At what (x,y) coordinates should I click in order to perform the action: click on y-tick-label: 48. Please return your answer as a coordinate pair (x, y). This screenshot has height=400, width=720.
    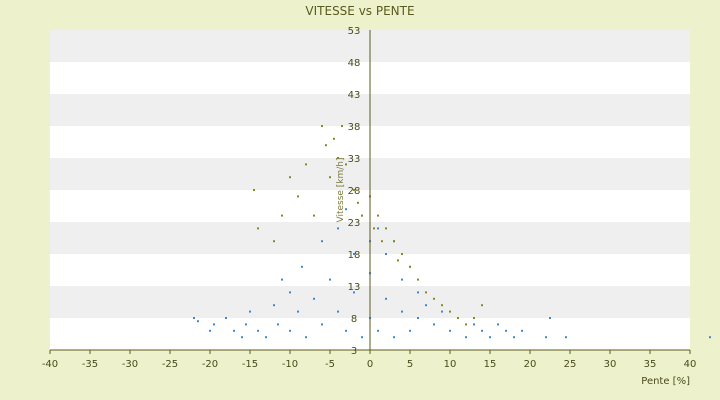
    Looking at the image, I should click on (354, 63).